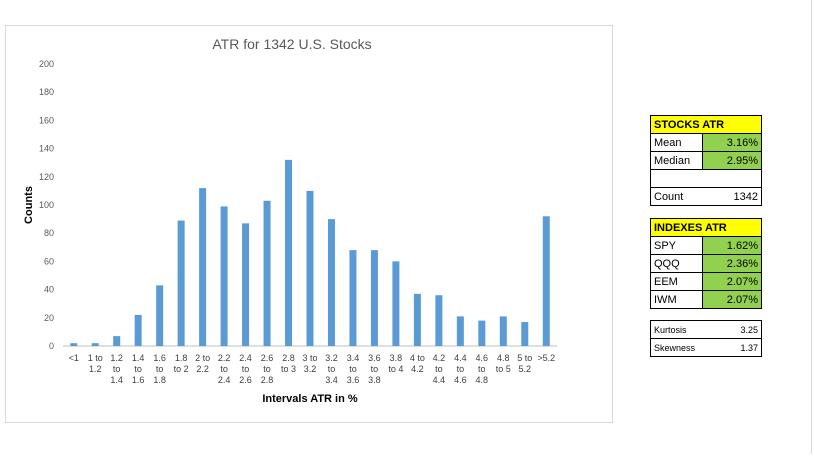 This screenshot has width=814, height=459. Describe the element at coordinates (49, 318) in the screenshot. I see `y-tick-label: 20` at that location.